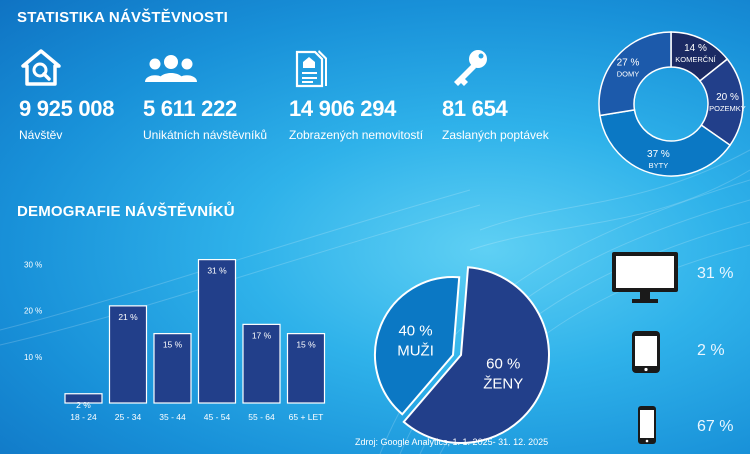 The height and width of the screenshot is (454, 750). Describe the element at coordinates (66, 95) in the screenshot. I see `stat-visits: 9 925 008 Návštěv` at that location.